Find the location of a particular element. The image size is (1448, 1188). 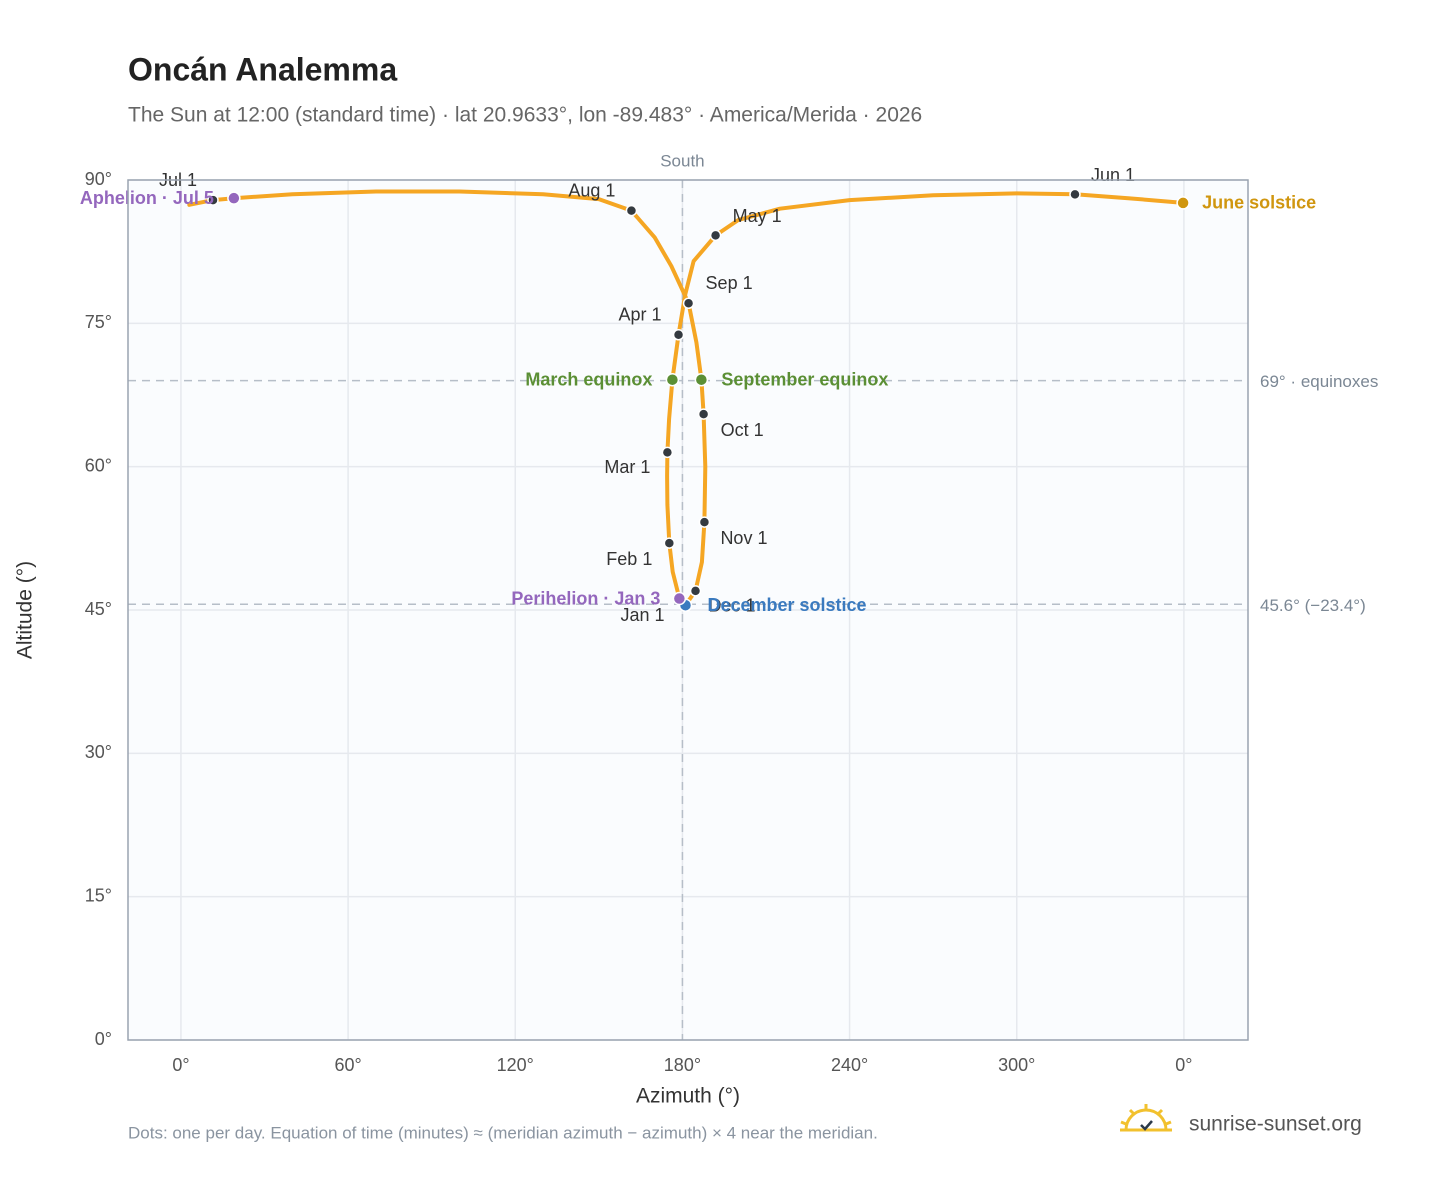

chart-title: Oncán Analemma is located at coordinates (262, 69).